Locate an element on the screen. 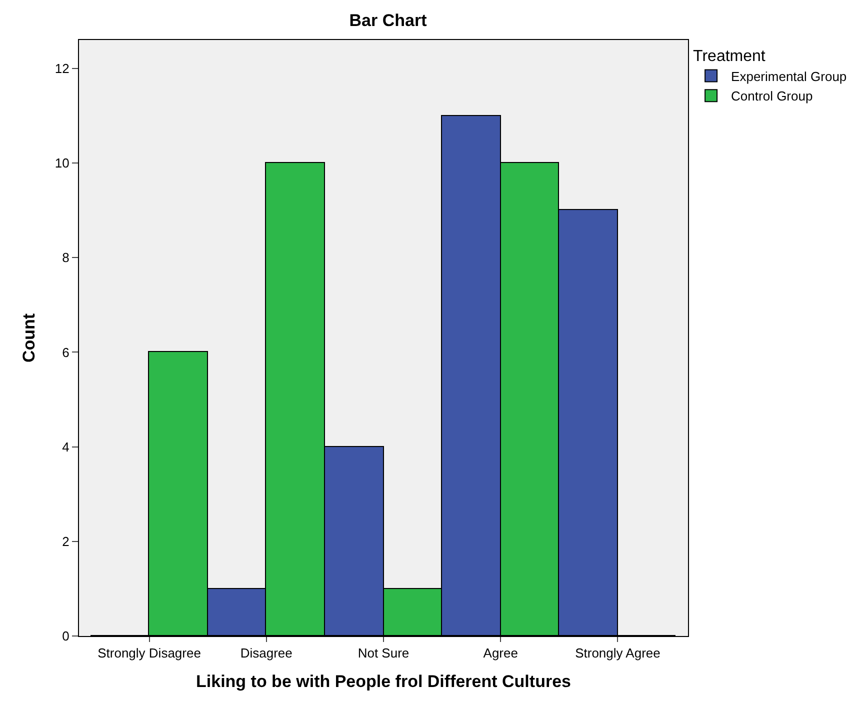  y-tick-label: 6 is located at coordinates (66, 352).